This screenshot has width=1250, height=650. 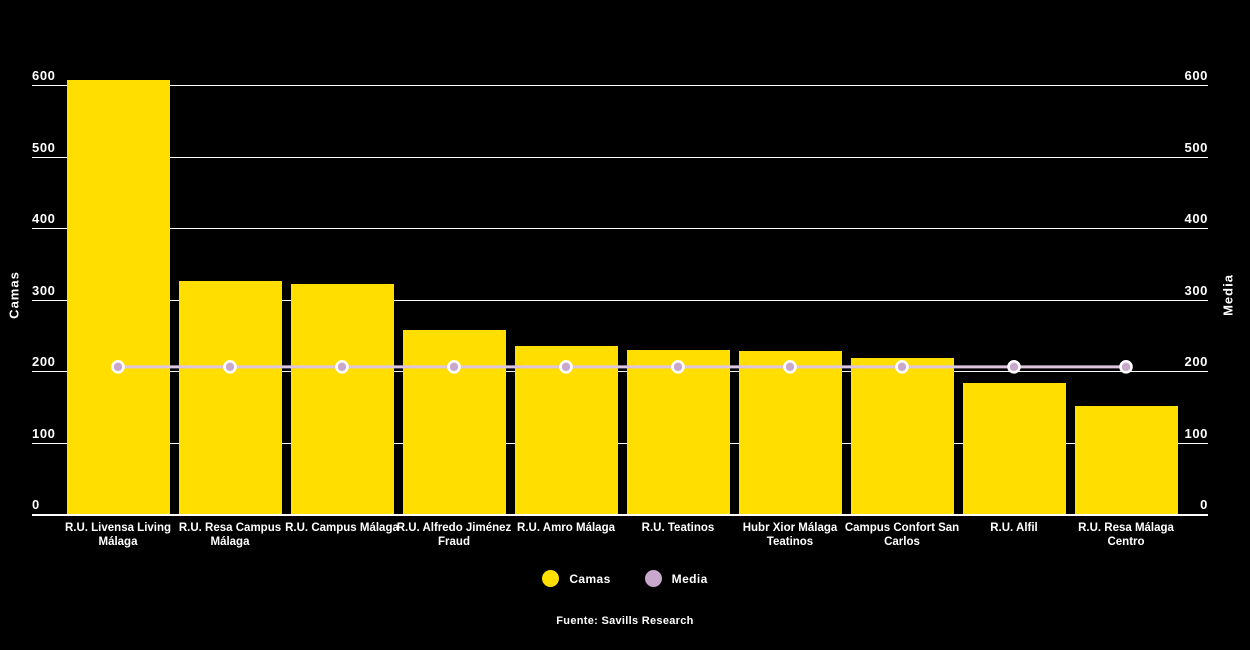 I want to click on legend-label-camas: Camas, so click(x=590, y=578).